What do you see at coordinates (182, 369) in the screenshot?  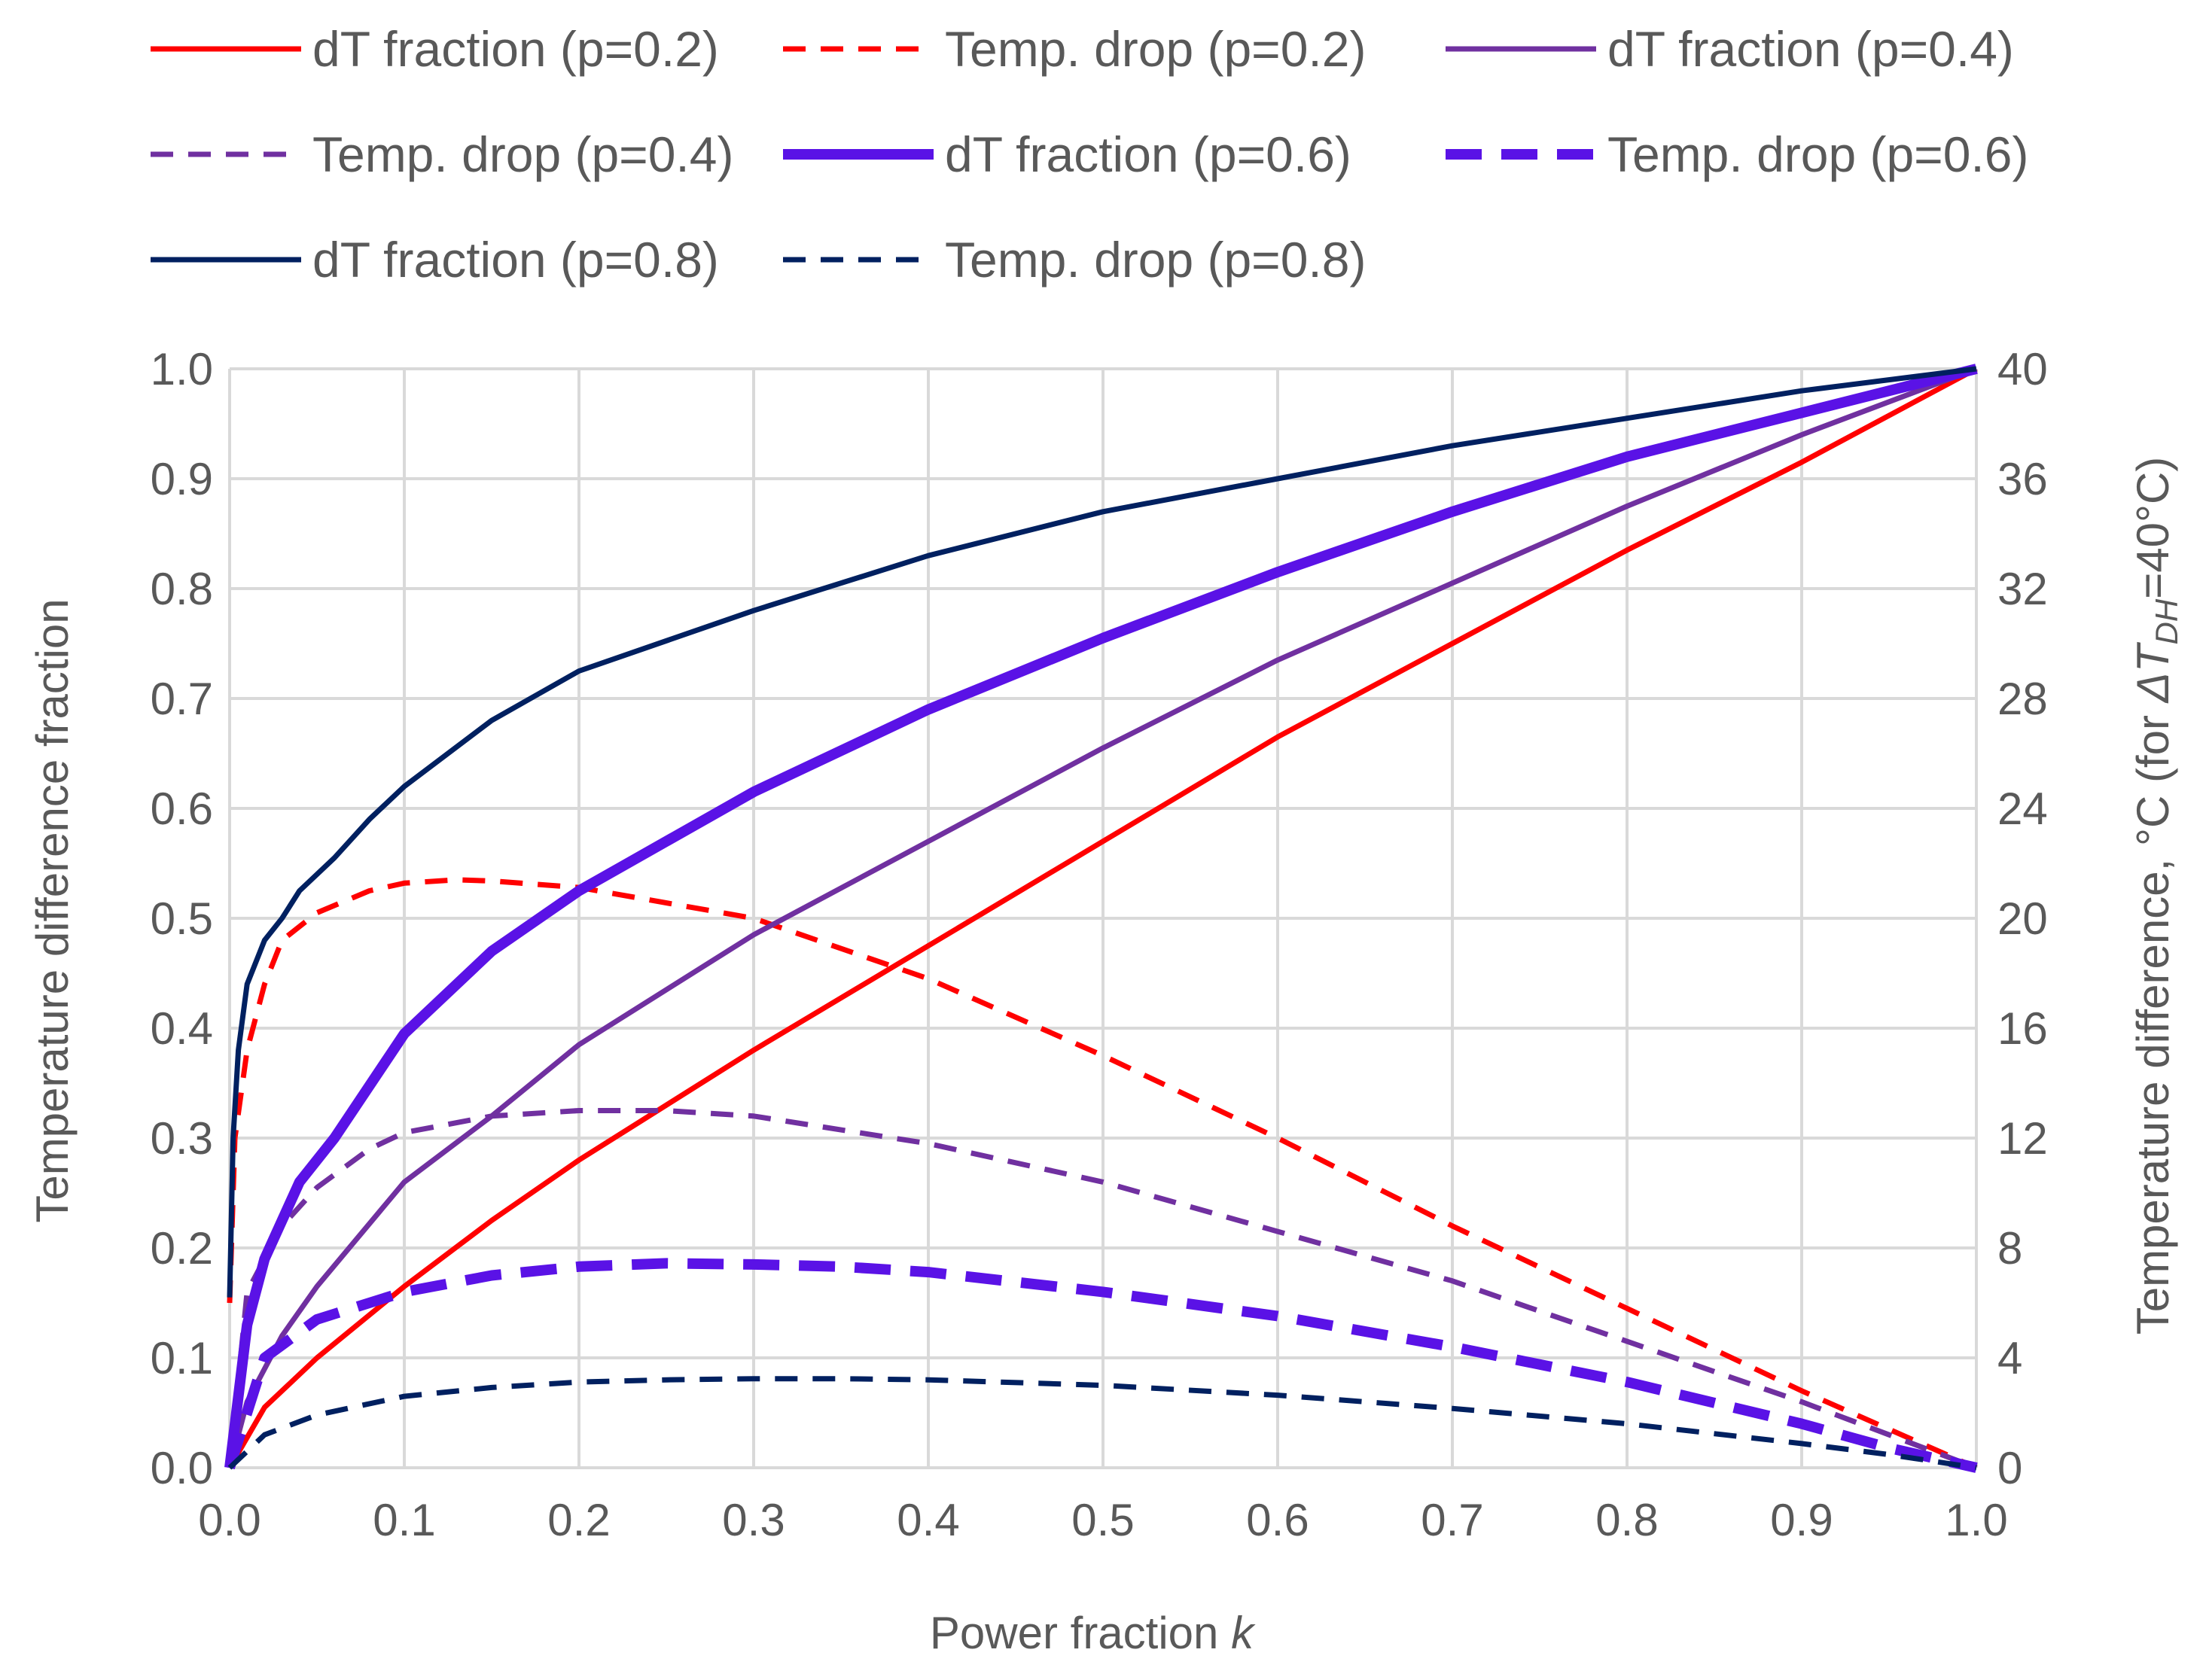 I see `y-tick-label: 1.0` at bounding box center [182, 369].